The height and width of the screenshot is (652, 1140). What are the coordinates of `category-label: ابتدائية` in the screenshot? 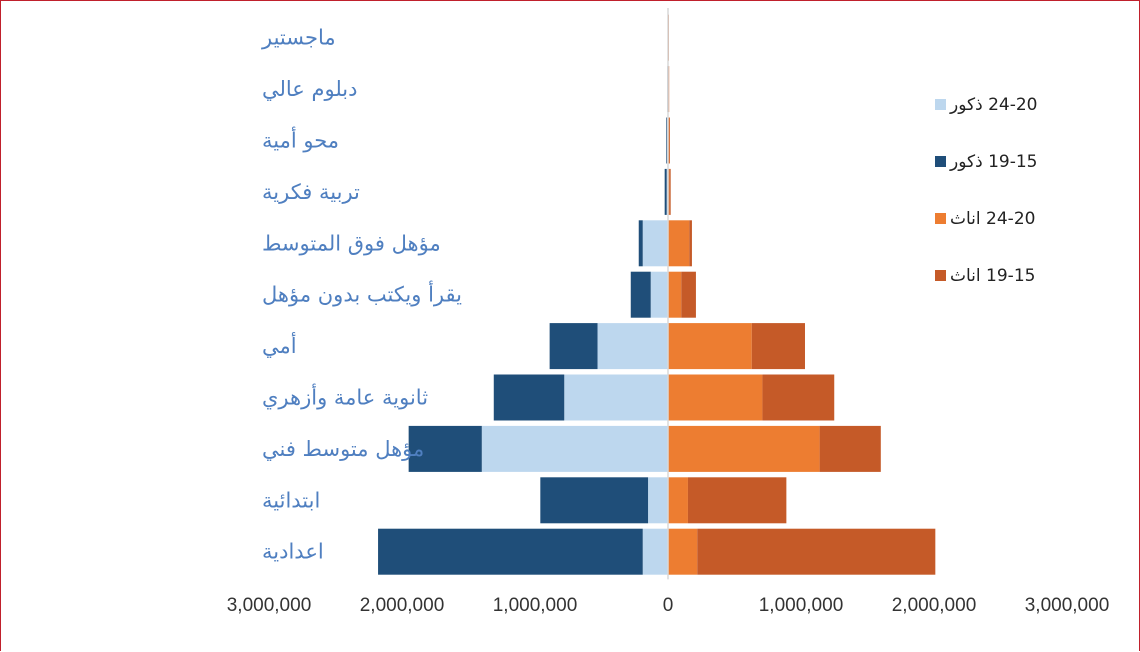 It's located at (291, 500).